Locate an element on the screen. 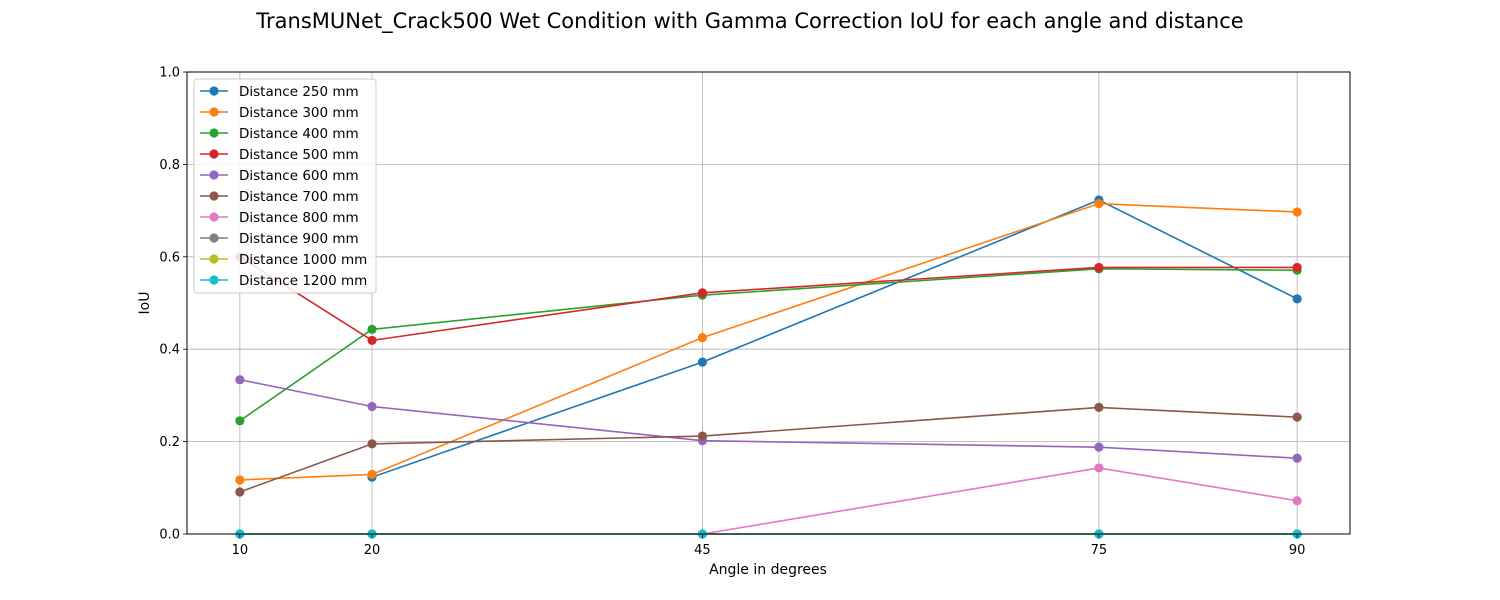 The image size is (1500, 600). x-tick-label: 10 is located at coordinates (240, 550).